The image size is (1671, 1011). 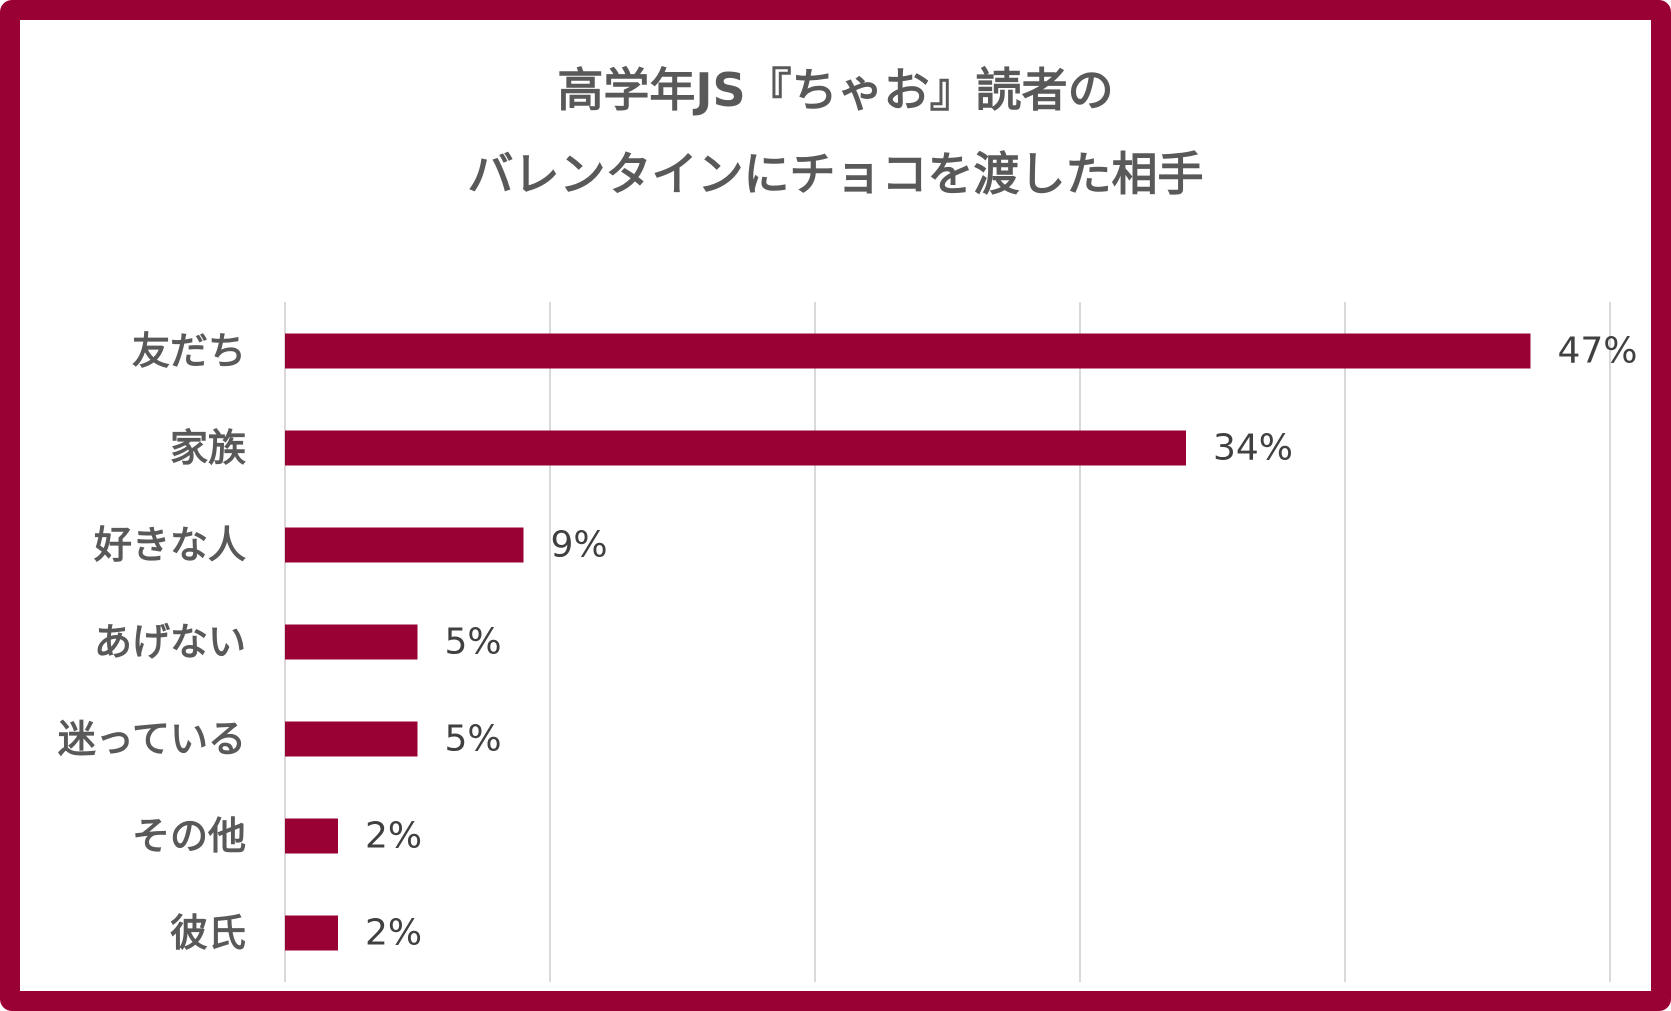 What do you see at coordinates (1598, 351) in the screenshot?
I see `value-label: 47%` at bounding box center [1598, 351].